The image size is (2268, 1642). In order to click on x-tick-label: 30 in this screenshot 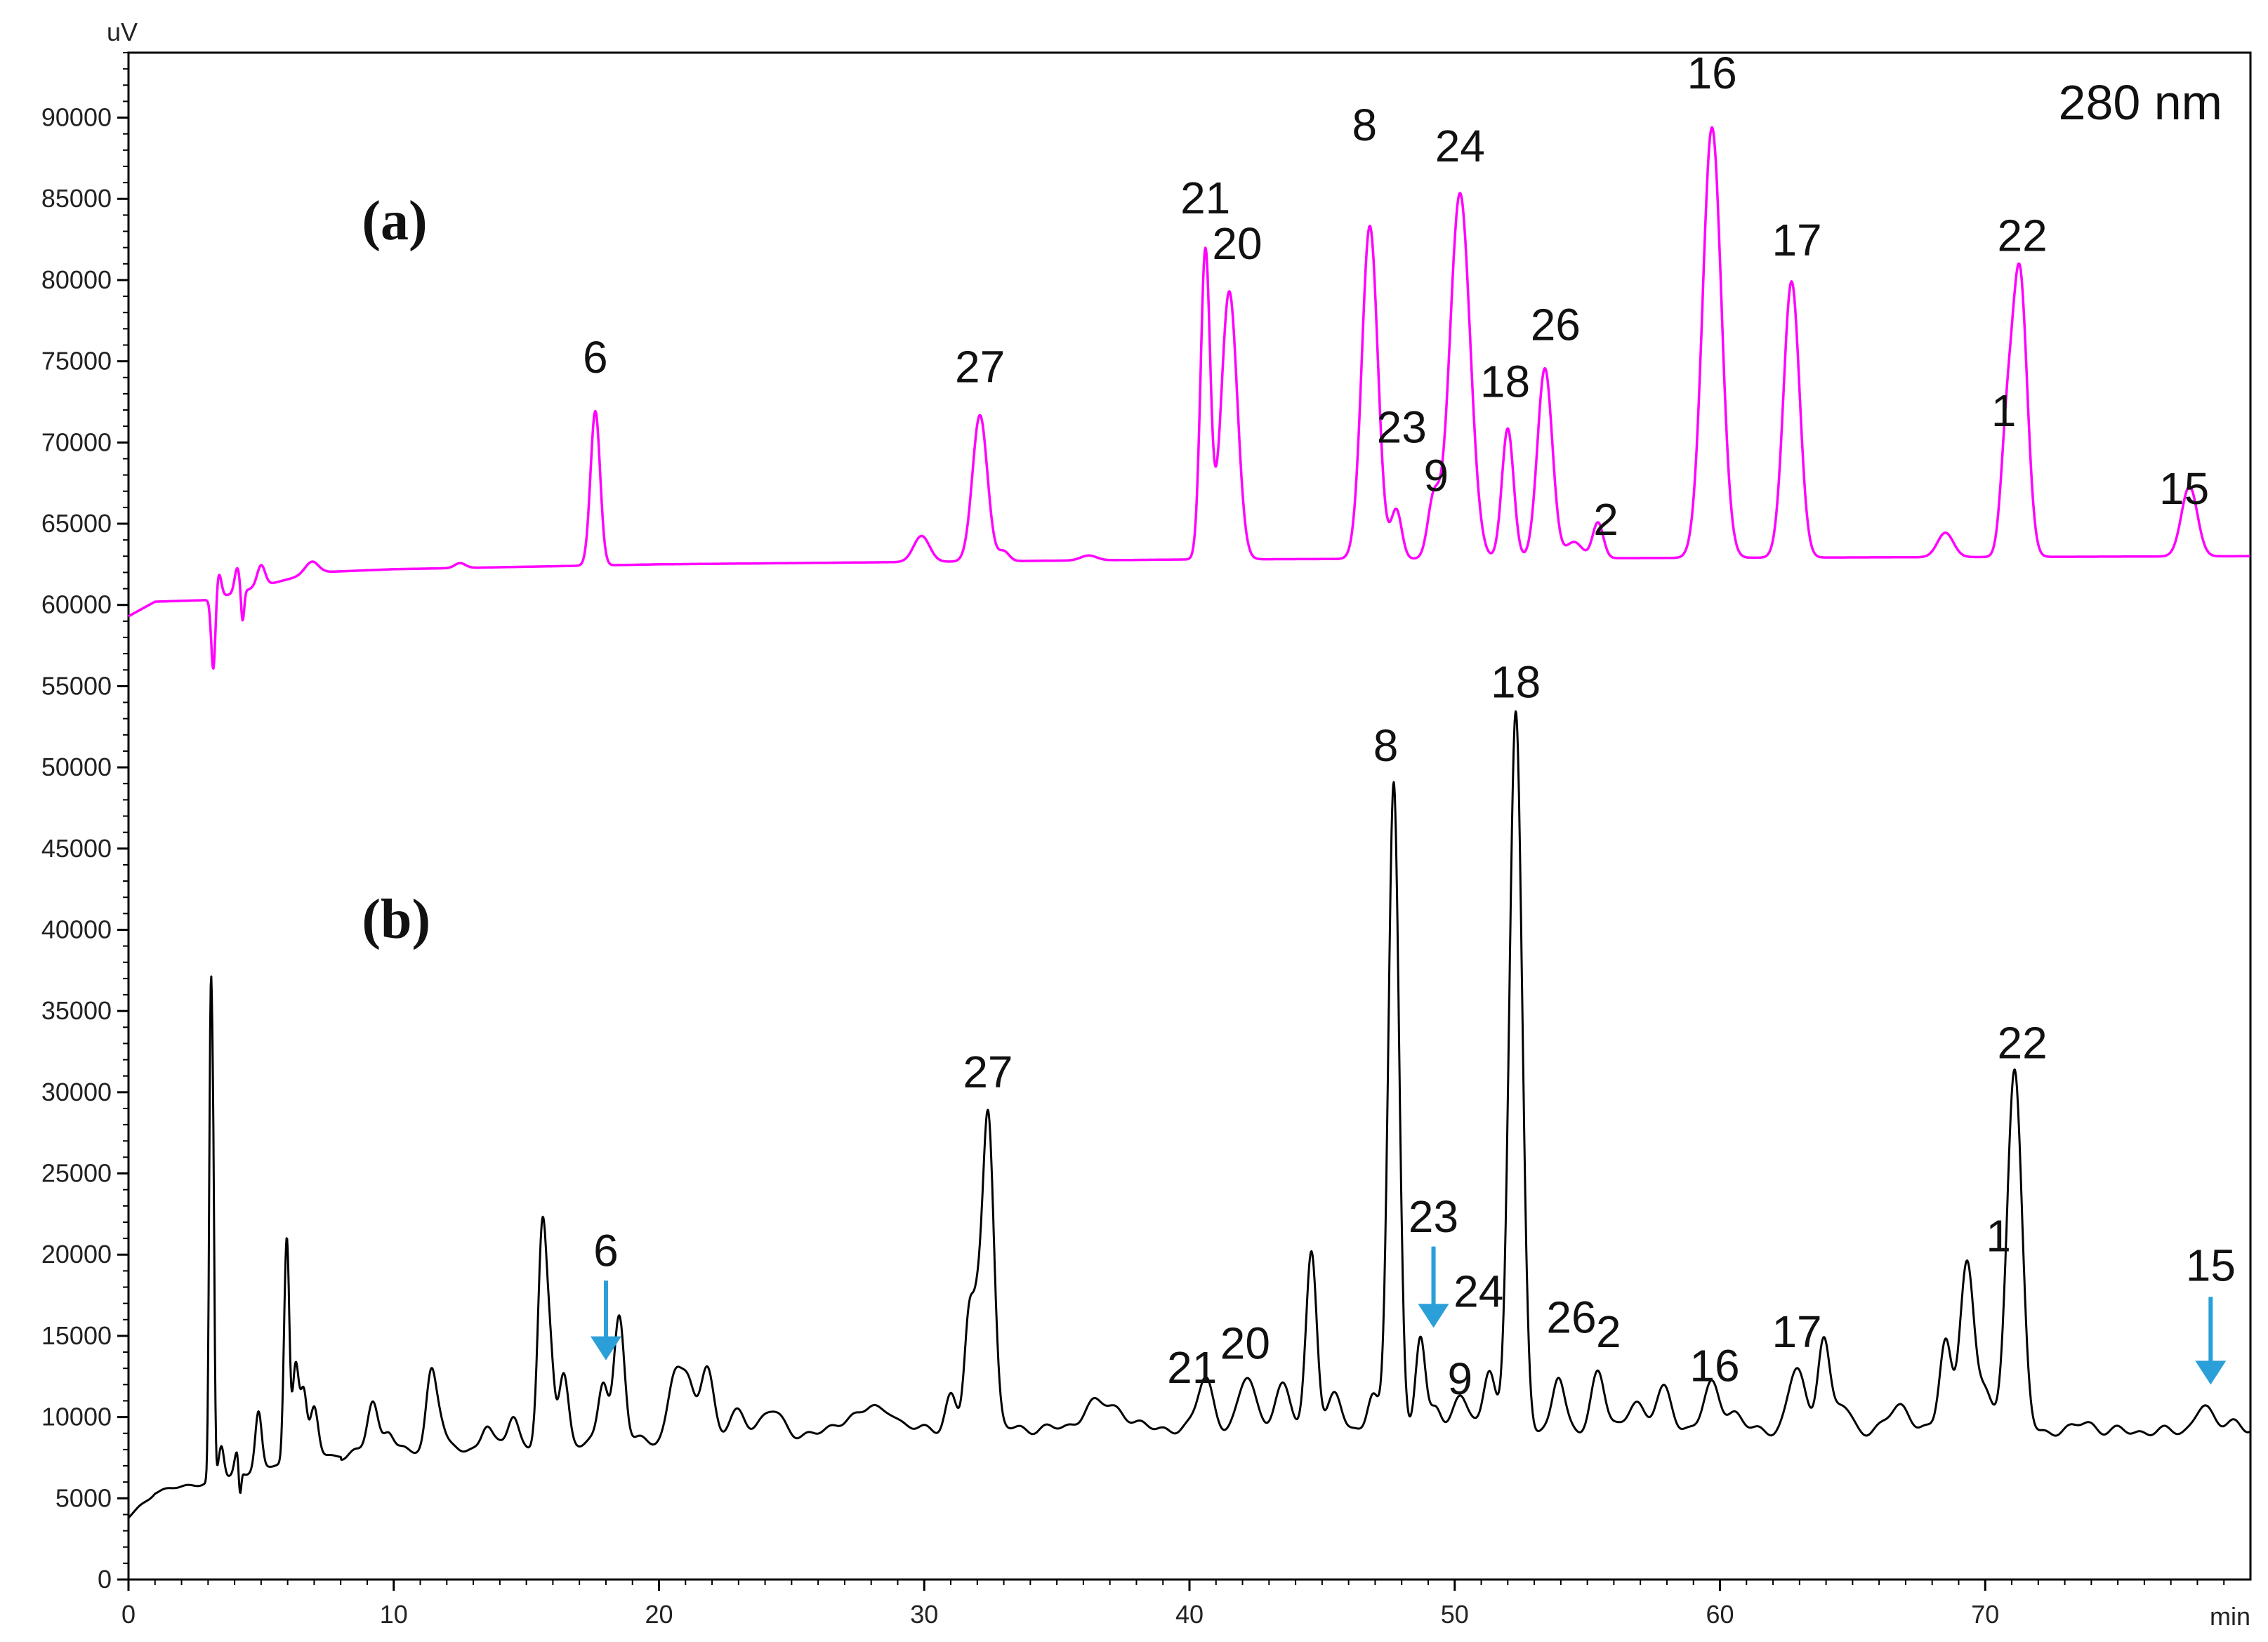, I will do `click(924, 1614)`.